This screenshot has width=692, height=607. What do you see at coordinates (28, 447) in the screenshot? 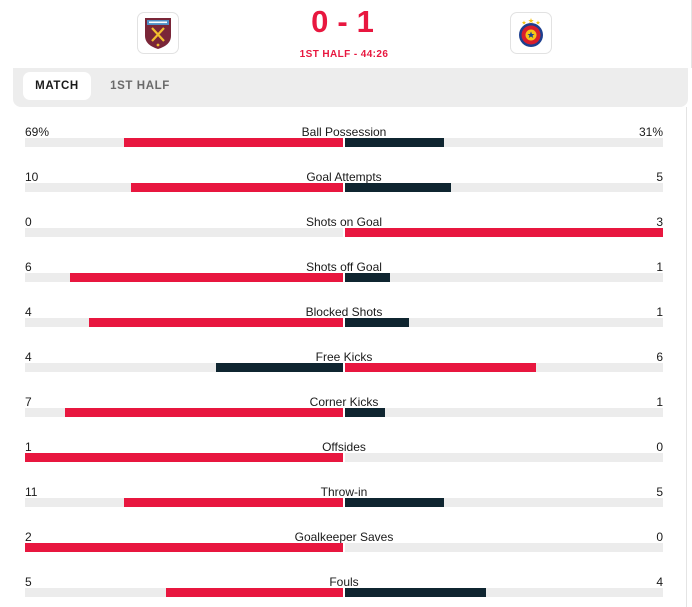
I see `stat-home-value: 1` at bounding box center [28, 447].